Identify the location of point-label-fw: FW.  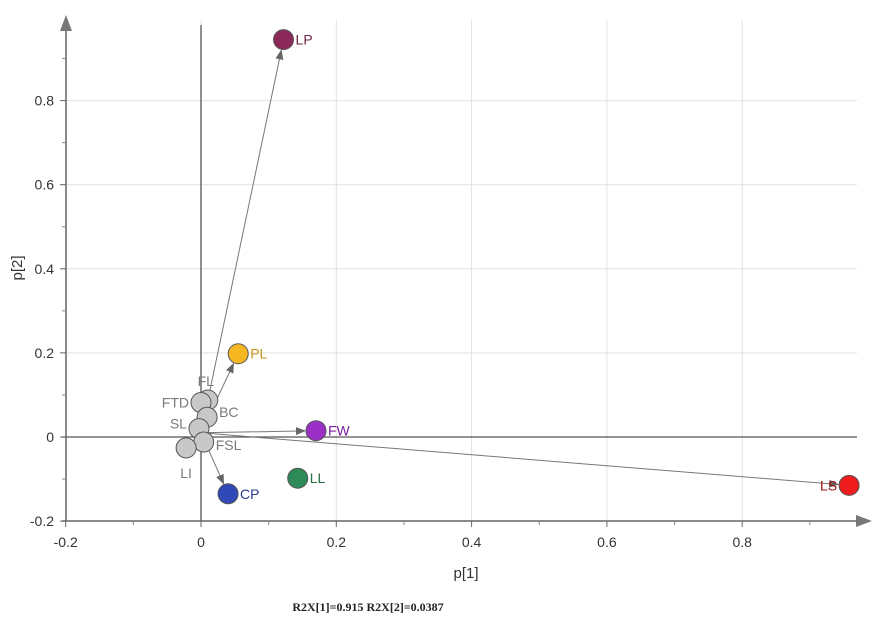
(339, 431).